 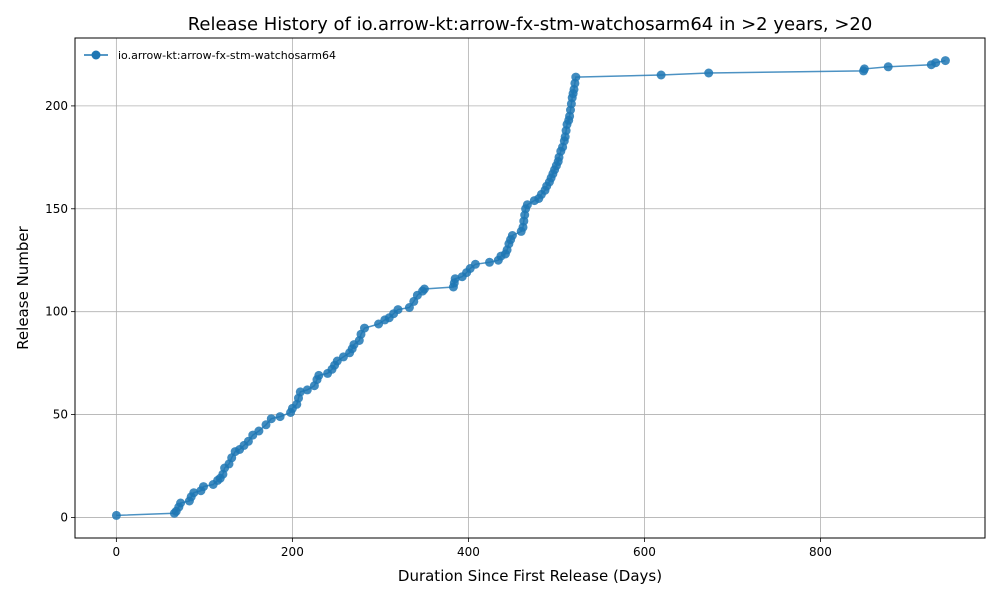 I want to click on y-tick-label: 200, so click(x=56, y=106).